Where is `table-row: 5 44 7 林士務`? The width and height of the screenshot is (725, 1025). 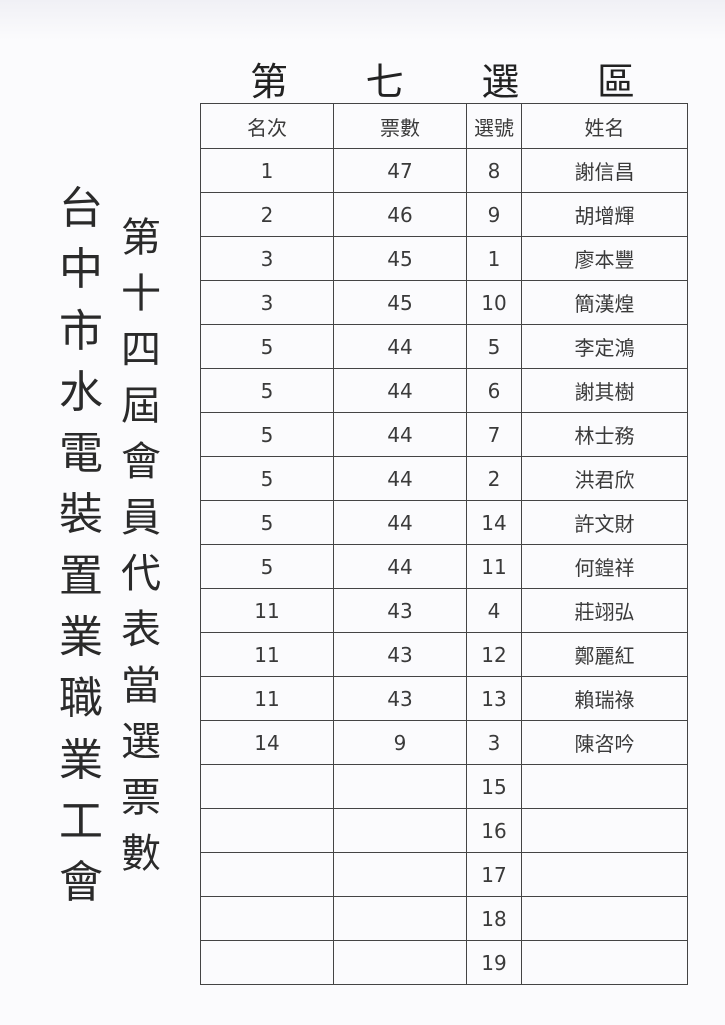
table-row: 5 44 7 林士務 is located at coordinates (444, 434).